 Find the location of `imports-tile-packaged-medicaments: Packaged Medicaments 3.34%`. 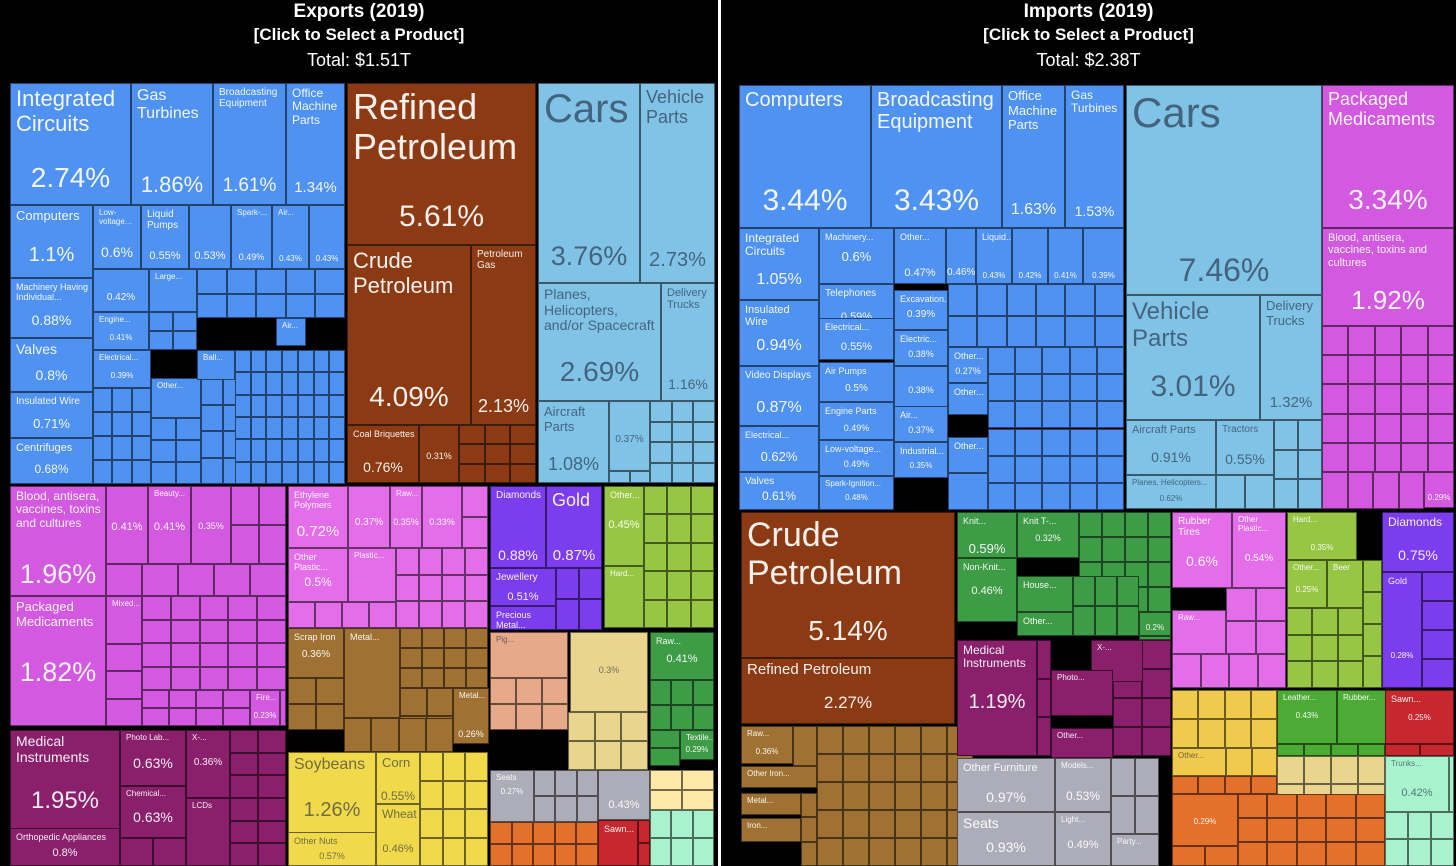

imports-tile-packaged-medicaments: Packaged Medicaments 3.34% is located at coordinates (1388, 156).